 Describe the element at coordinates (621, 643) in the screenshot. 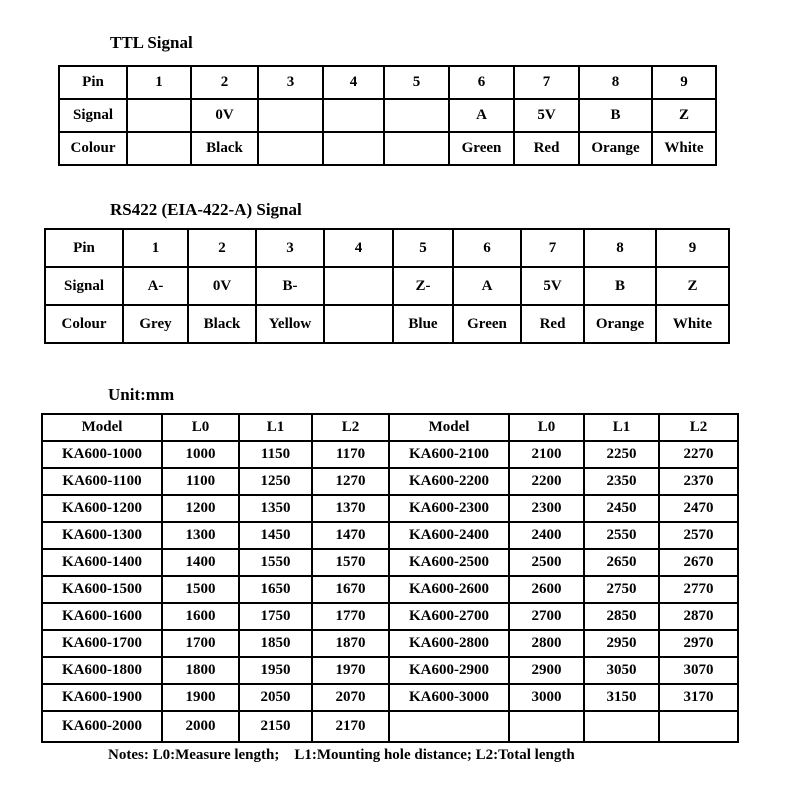

I see `table-cell: 2950` at that location.